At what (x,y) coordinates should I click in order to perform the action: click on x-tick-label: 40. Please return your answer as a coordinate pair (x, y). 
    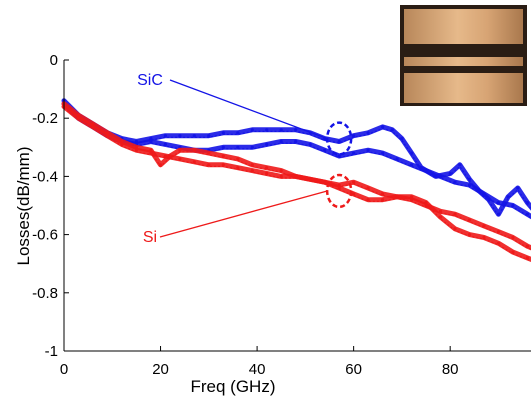
    Looking at the image, I should click on (257, 369).